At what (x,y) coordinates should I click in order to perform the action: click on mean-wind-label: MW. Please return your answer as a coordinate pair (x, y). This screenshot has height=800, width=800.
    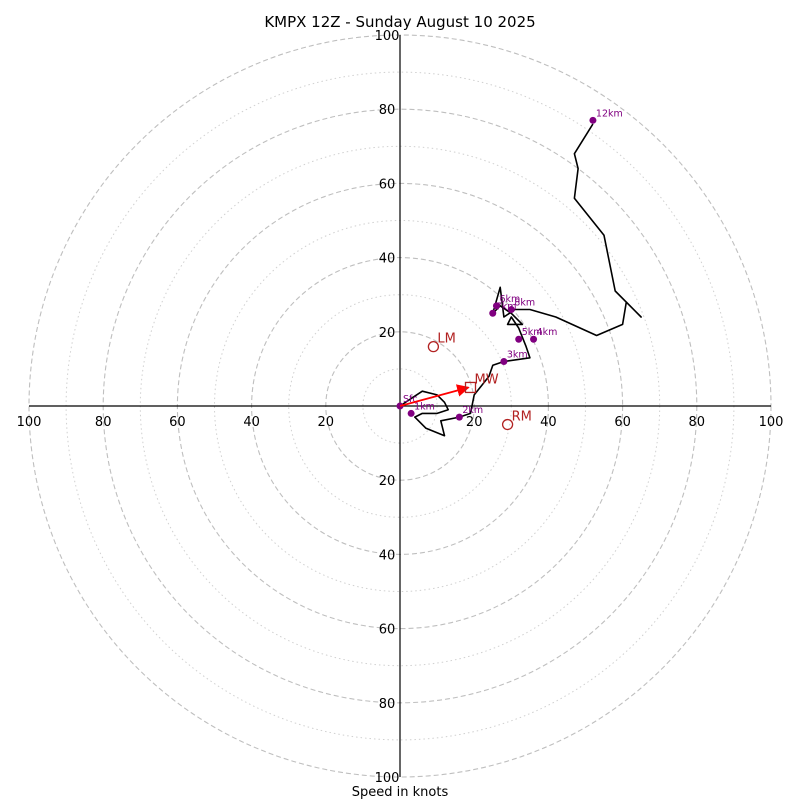
    Looking at the image, I should click on (486, 379).